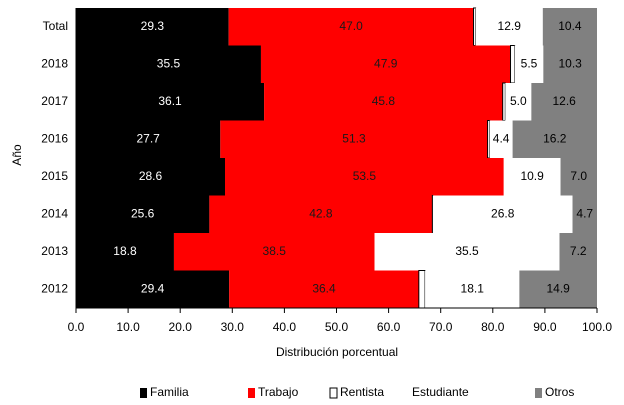 The width and height of the screenshot is (624, 405). I want to click on data-label: 10.9, so click(532, 176).